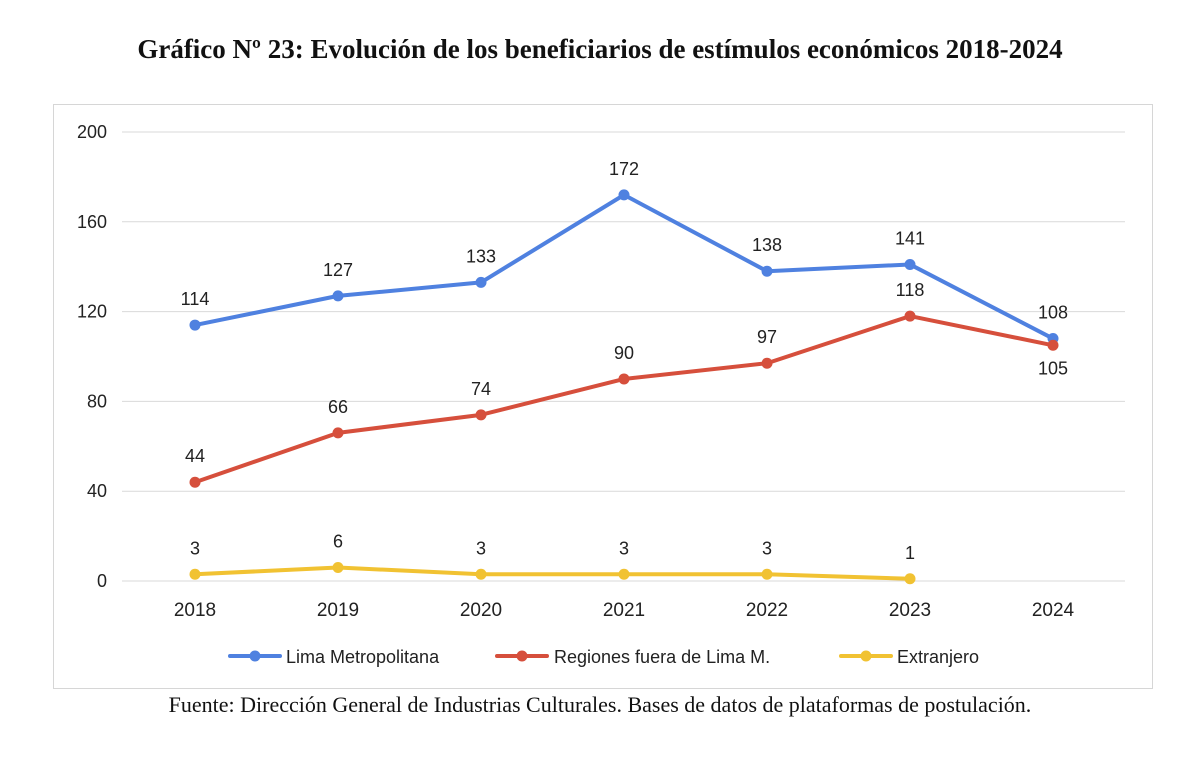 The height and width of the screenshot is (758, 1200). Describe the element at coordinates (338, 270) in the screenshot. I see `data-label: 127` at that location.